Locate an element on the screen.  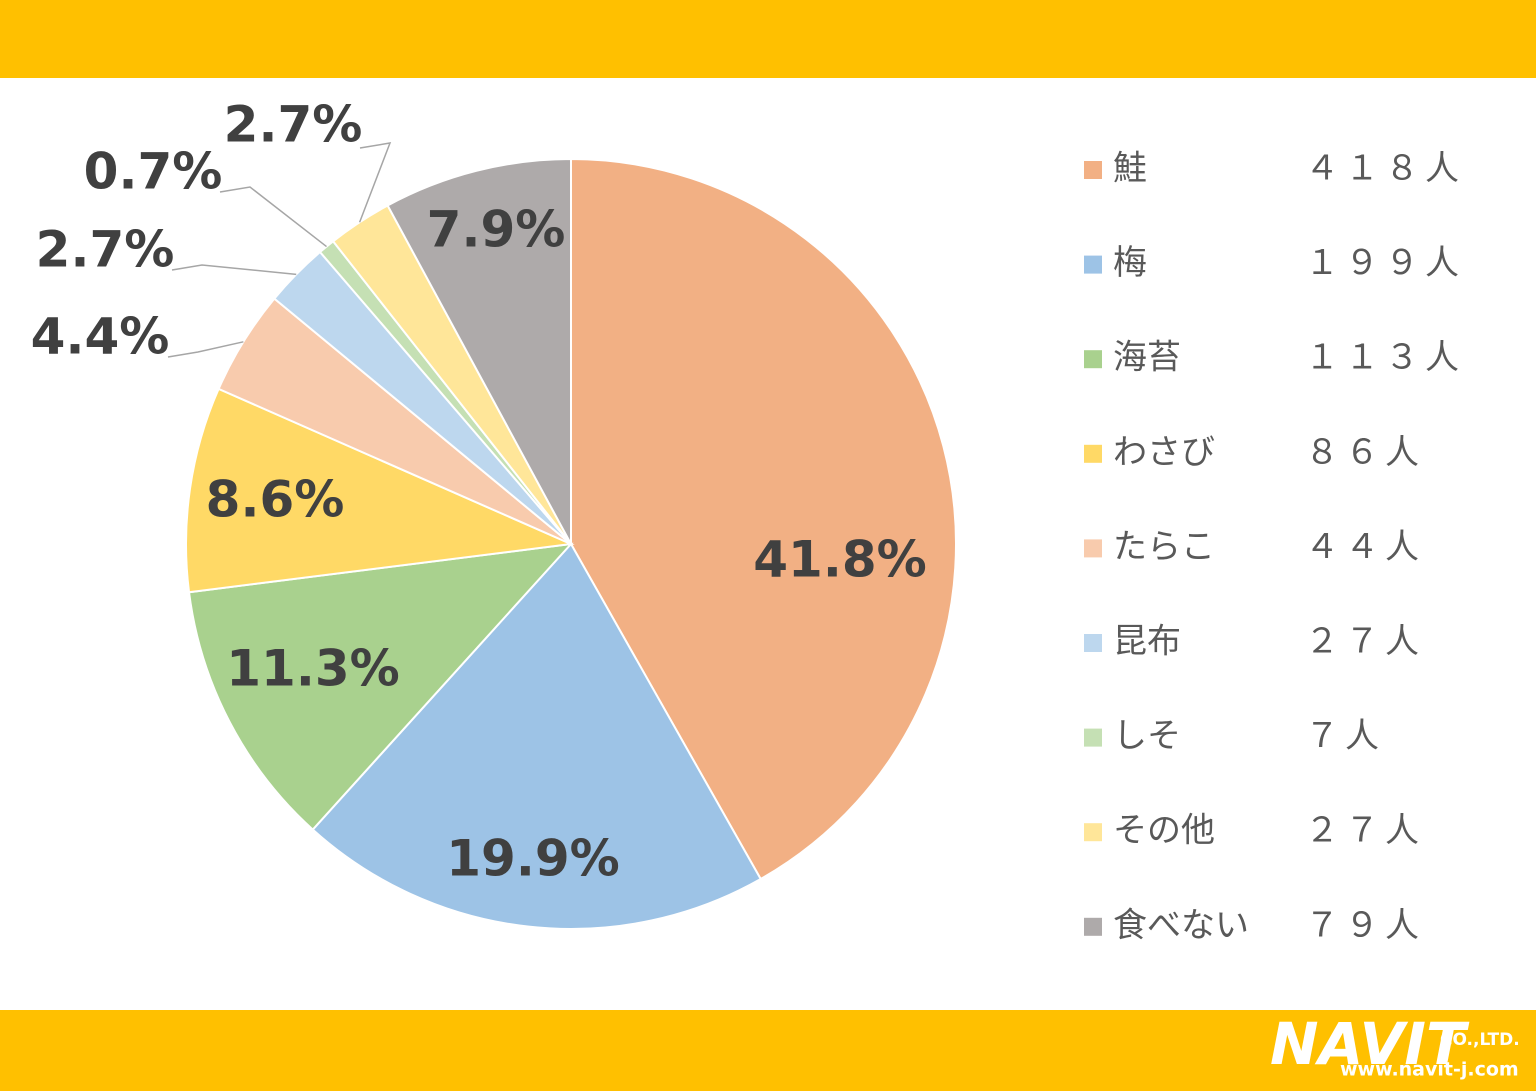
slice-label: 11.3% is located at coordinates (312, 669).